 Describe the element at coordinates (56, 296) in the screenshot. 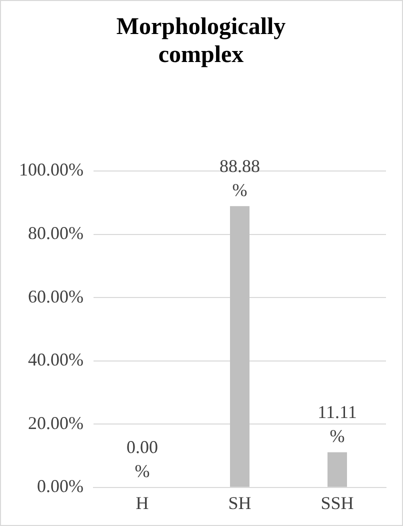

I see `y-tick-label: 60.00%` at that location.